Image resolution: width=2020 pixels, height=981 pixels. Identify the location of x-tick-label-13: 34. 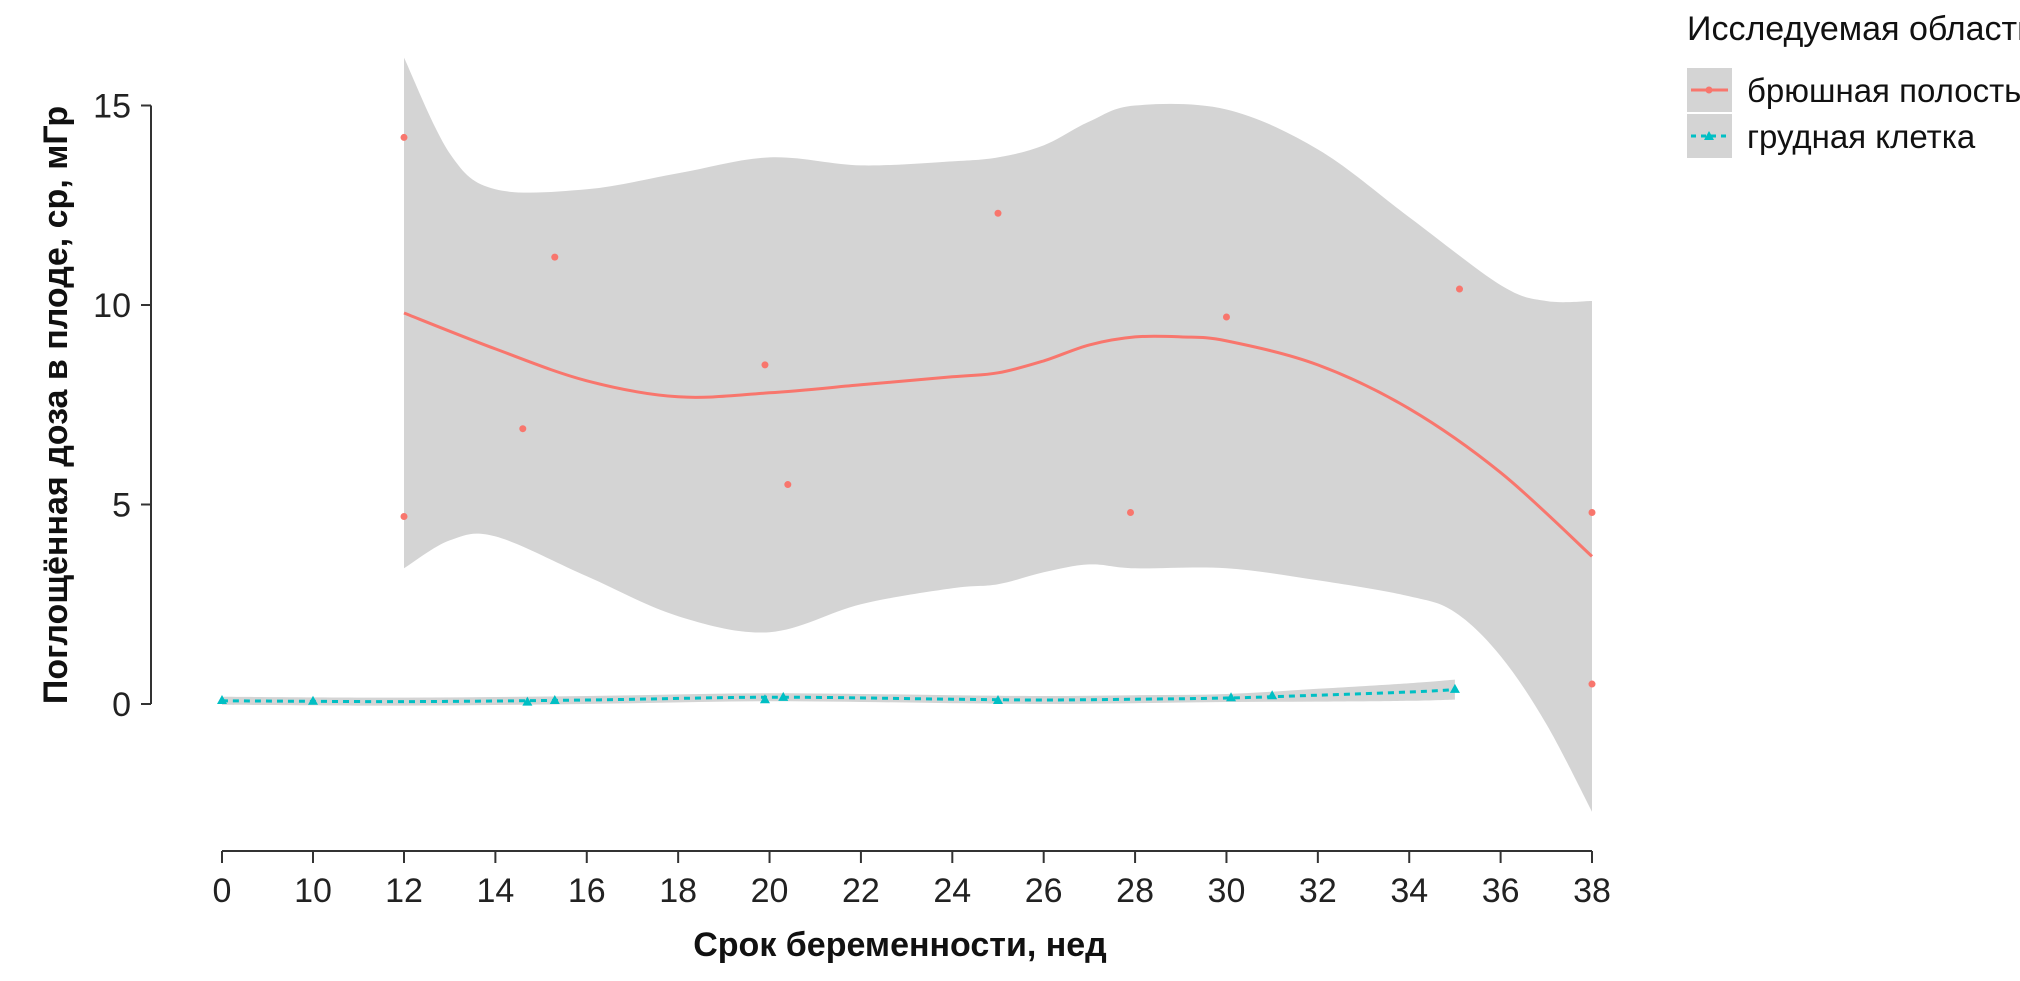
(1409, 891).